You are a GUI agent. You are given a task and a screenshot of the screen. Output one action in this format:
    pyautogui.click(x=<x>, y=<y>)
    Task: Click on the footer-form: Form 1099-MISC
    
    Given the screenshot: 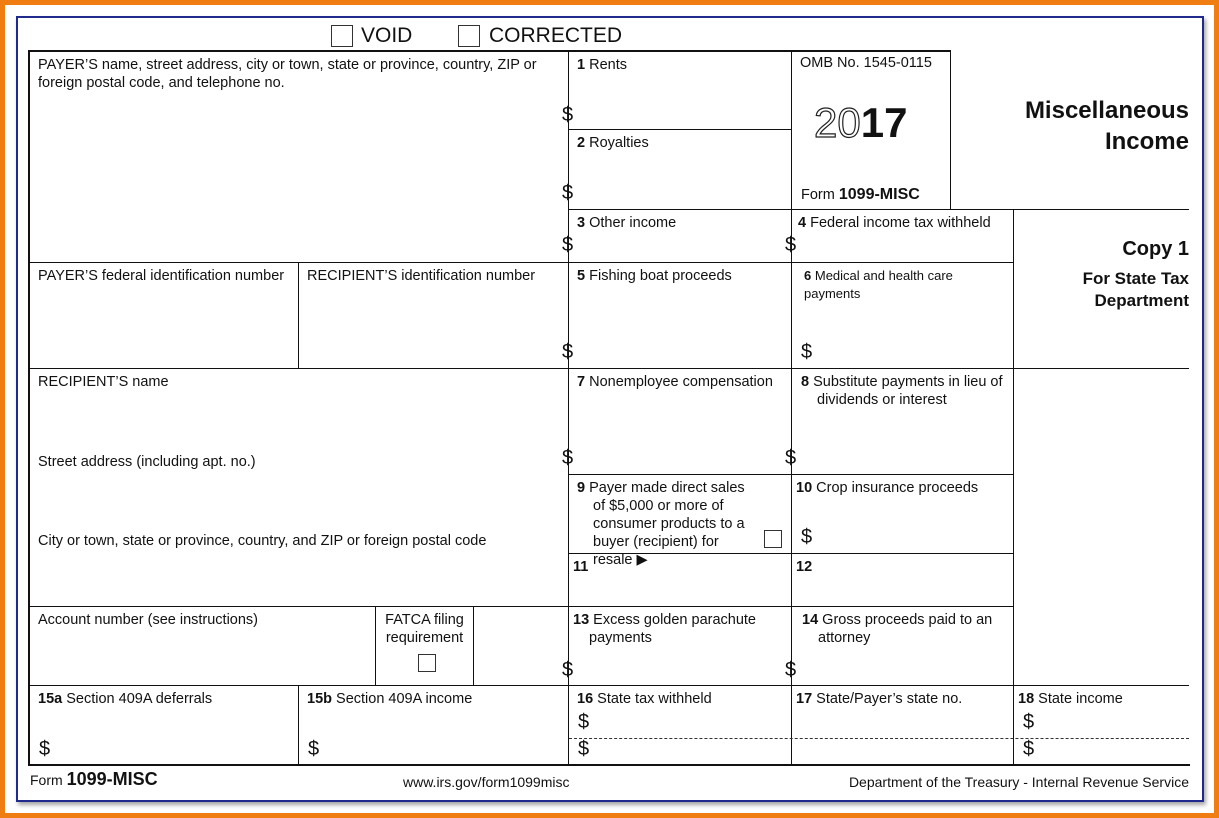 What is the action you would take?
    pyautogui.click(x=94, y=779)
    